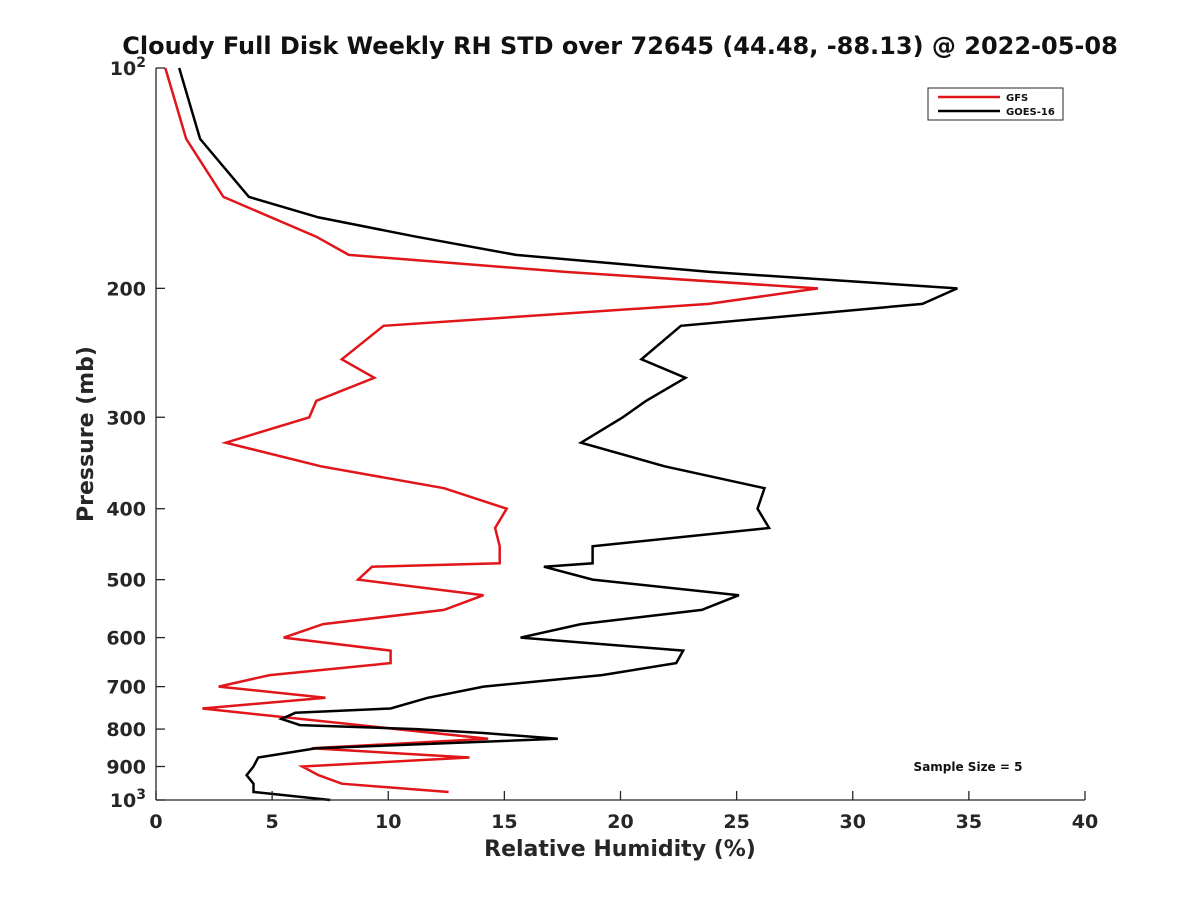  What do you see at coordinates (620, 822) in the screenshot?
I see `x-tick-label: 20` at bounding box center [620, 822].